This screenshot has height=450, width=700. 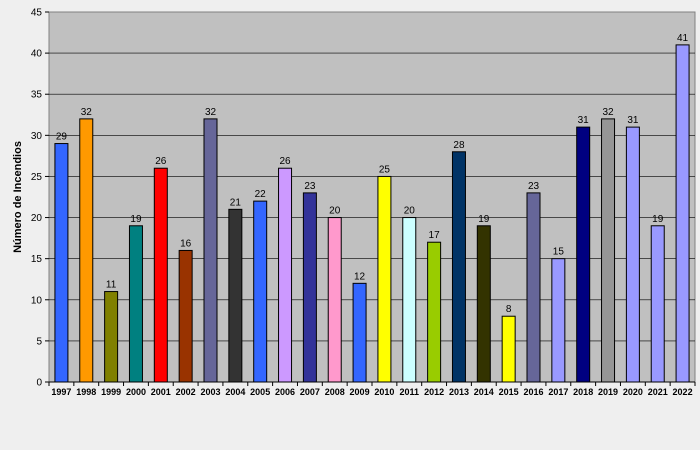 What do you see at coordinates (37, 136) in the screenshot?
I see `y-tick-label: 30` at bounding box center [37, 136].